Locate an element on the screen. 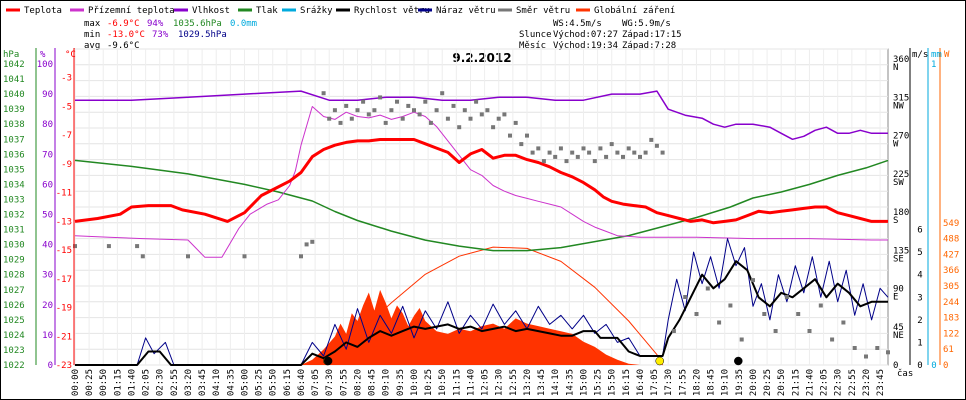  x-tick-label: 12:55 is located at coordinates (514, 382).